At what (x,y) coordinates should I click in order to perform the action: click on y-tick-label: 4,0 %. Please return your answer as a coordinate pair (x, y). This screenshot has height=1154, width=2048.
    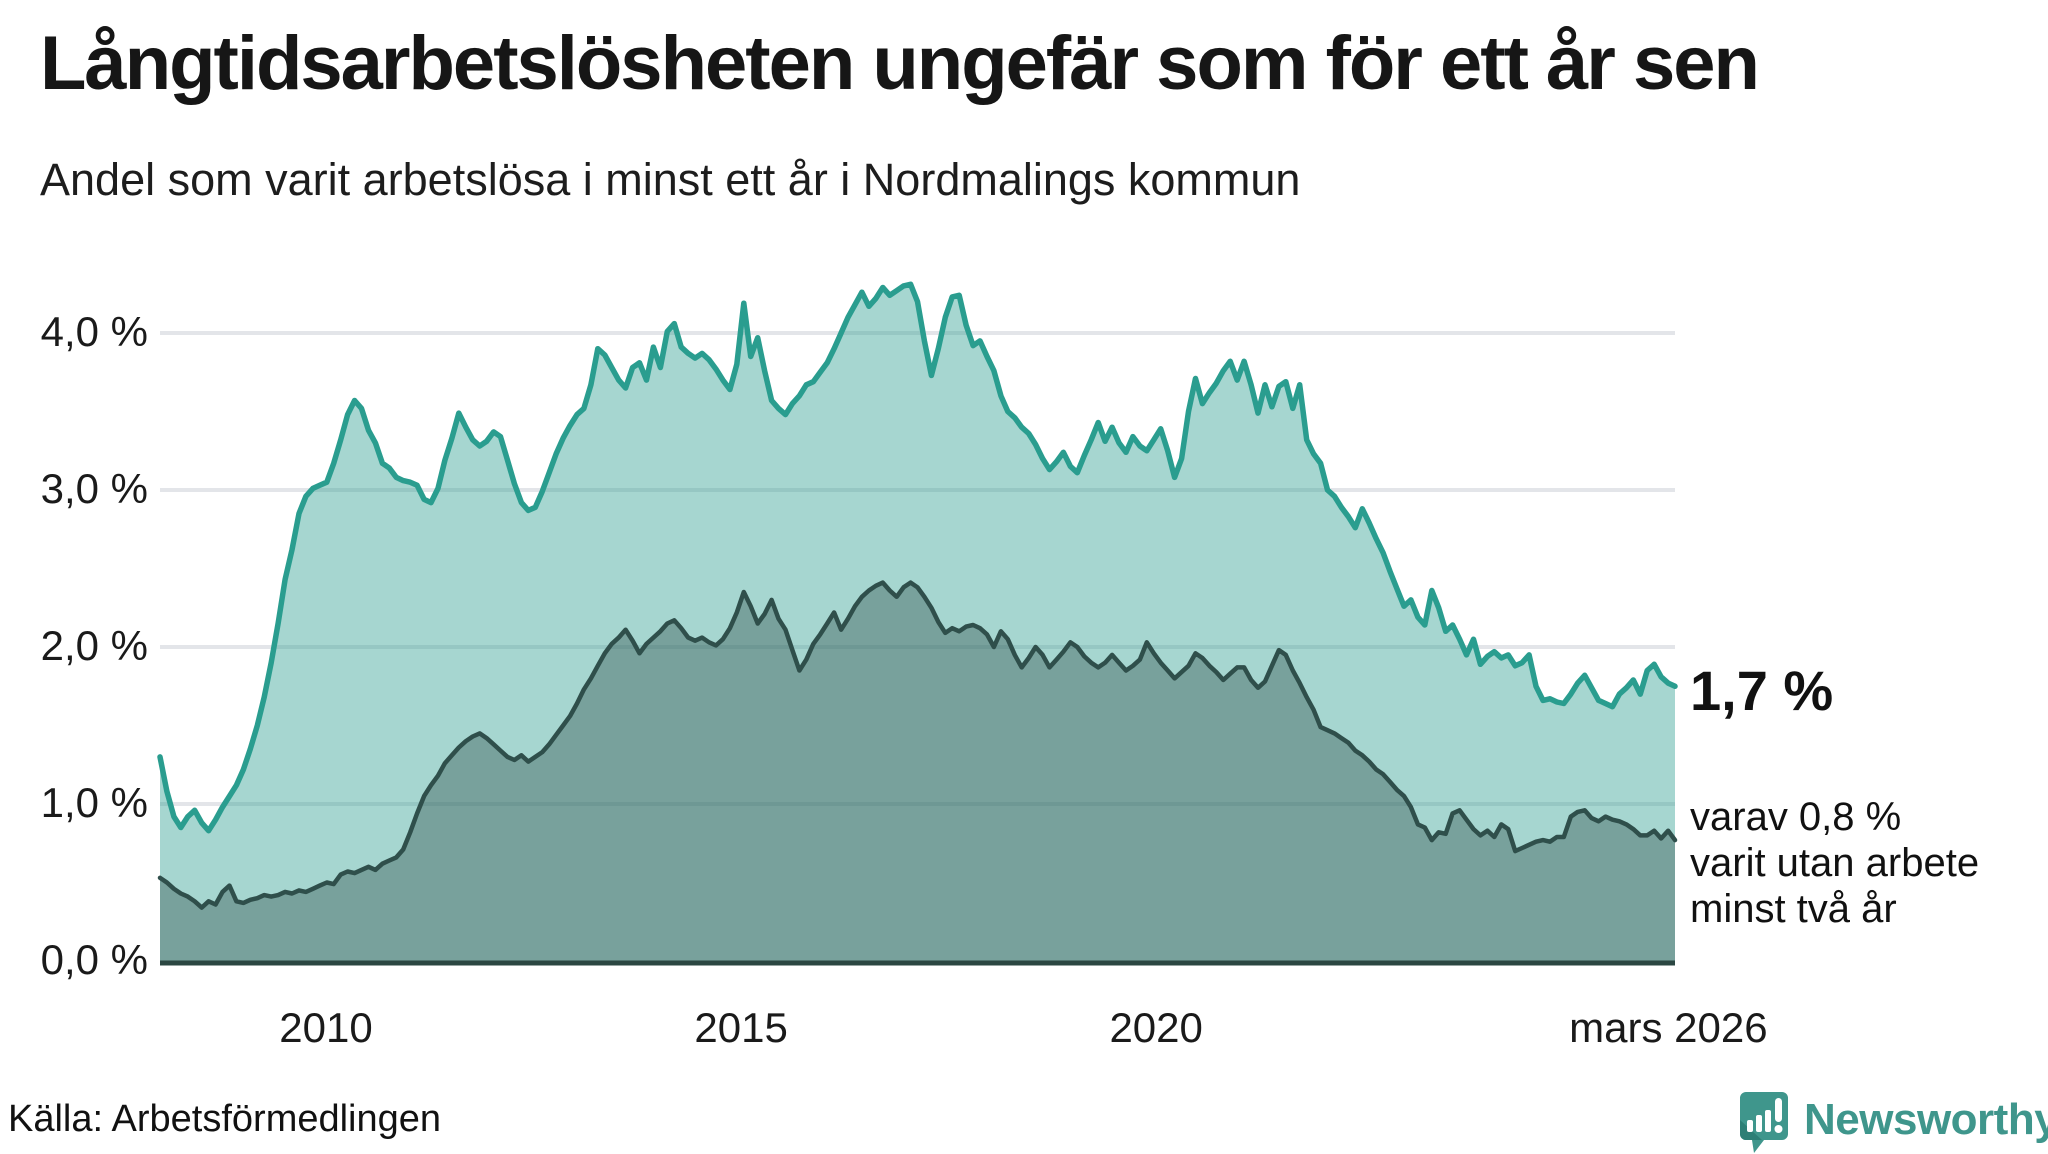
    Looking at the image, I should click on (94, 331).